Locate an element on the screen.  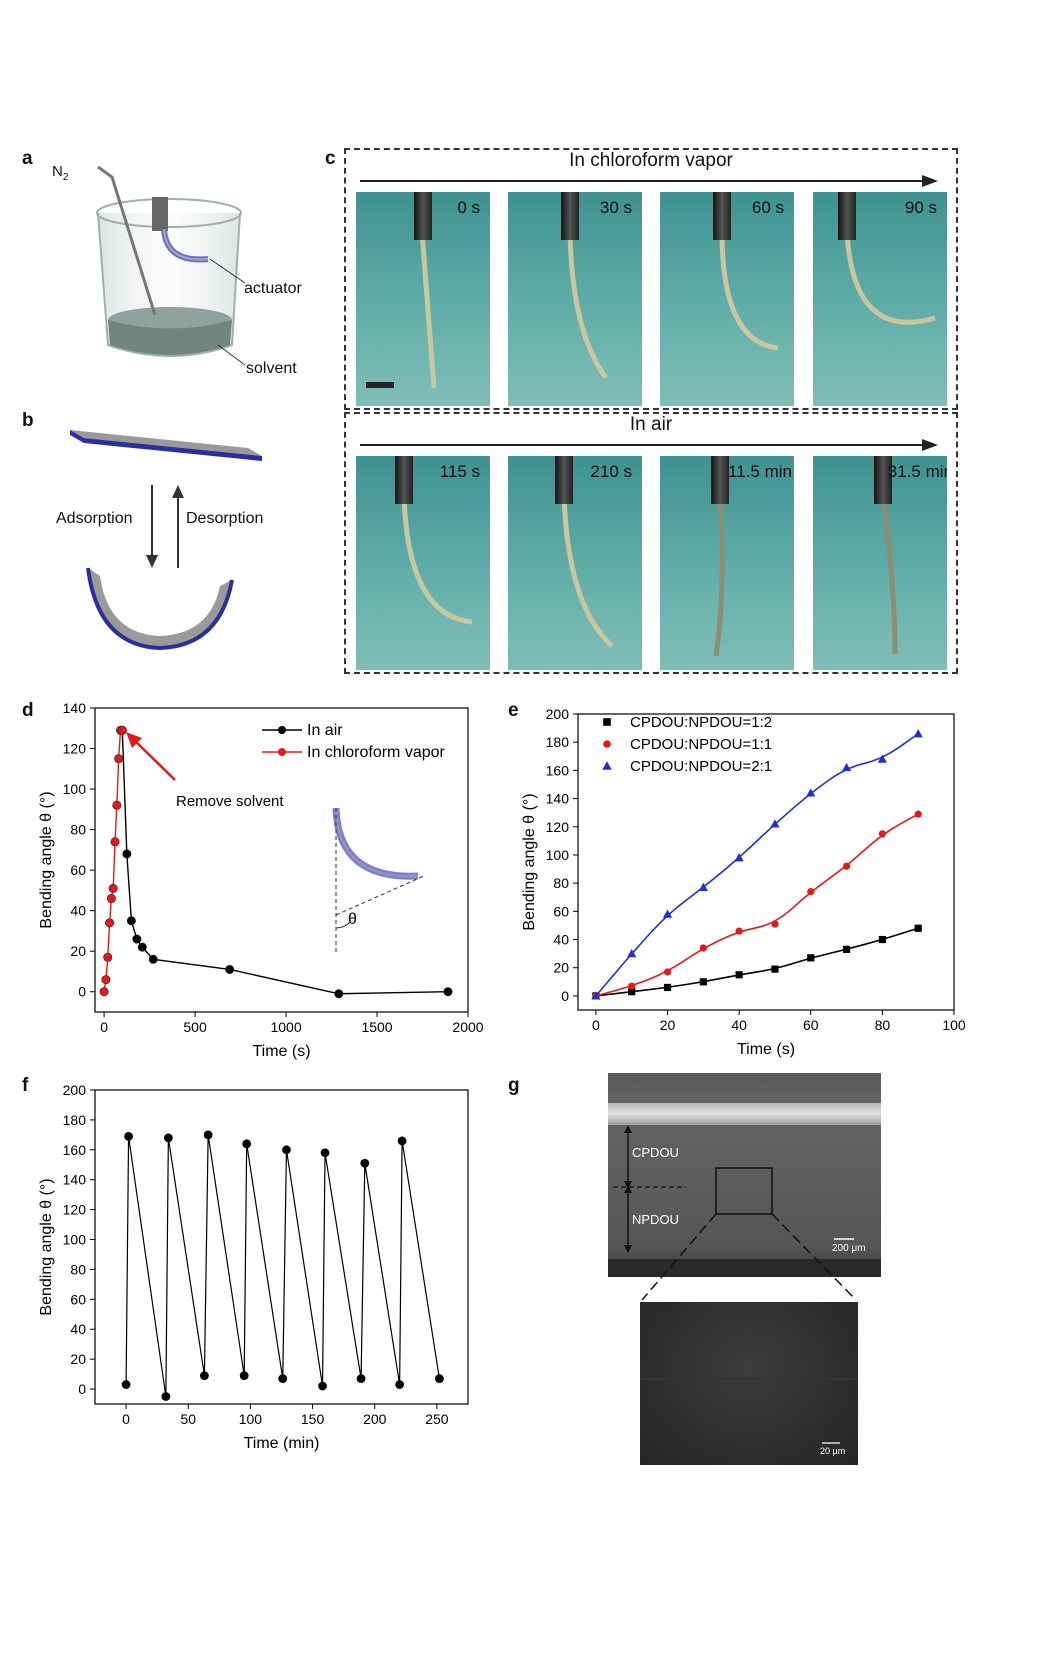
y-tick-label: 160 is located at coordinates (75, 1150).